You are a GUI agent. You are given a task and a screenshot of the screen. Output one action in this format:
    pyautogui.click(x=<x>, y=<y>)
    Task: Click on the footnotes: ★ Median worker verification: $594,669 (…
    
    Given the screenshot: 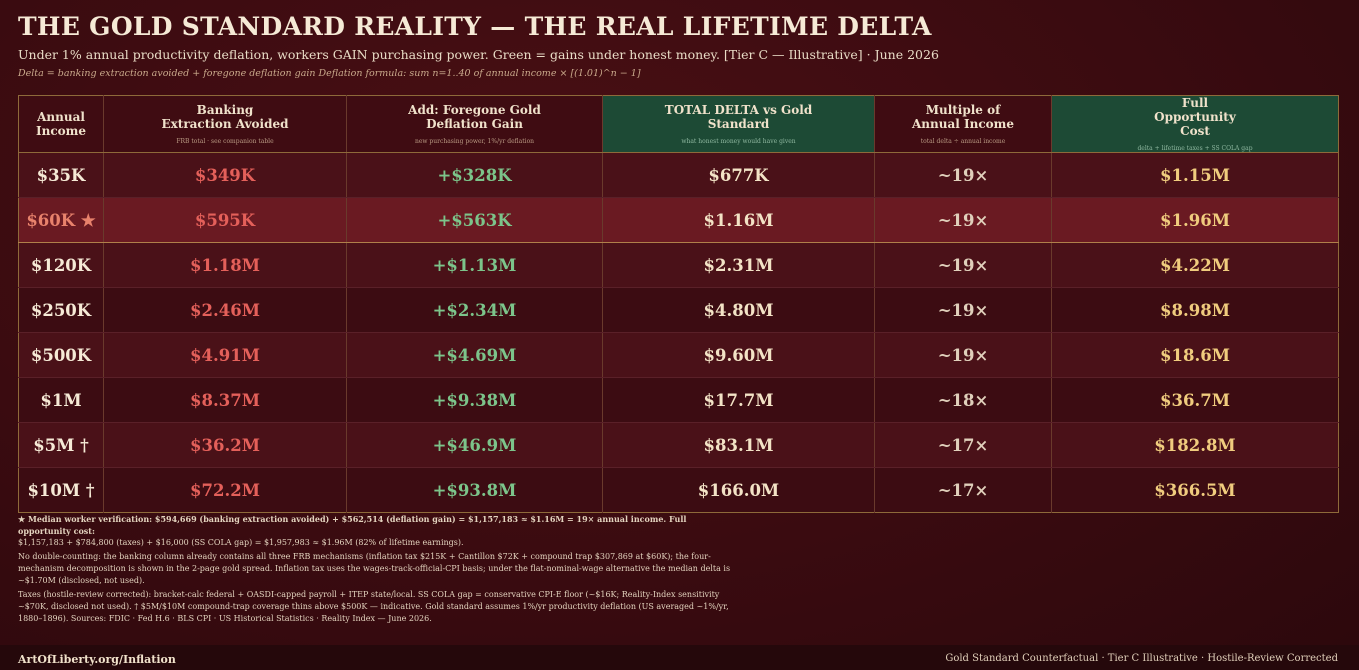 What is the action you would take?
    pyautogui.click(x=378, y=570)
    